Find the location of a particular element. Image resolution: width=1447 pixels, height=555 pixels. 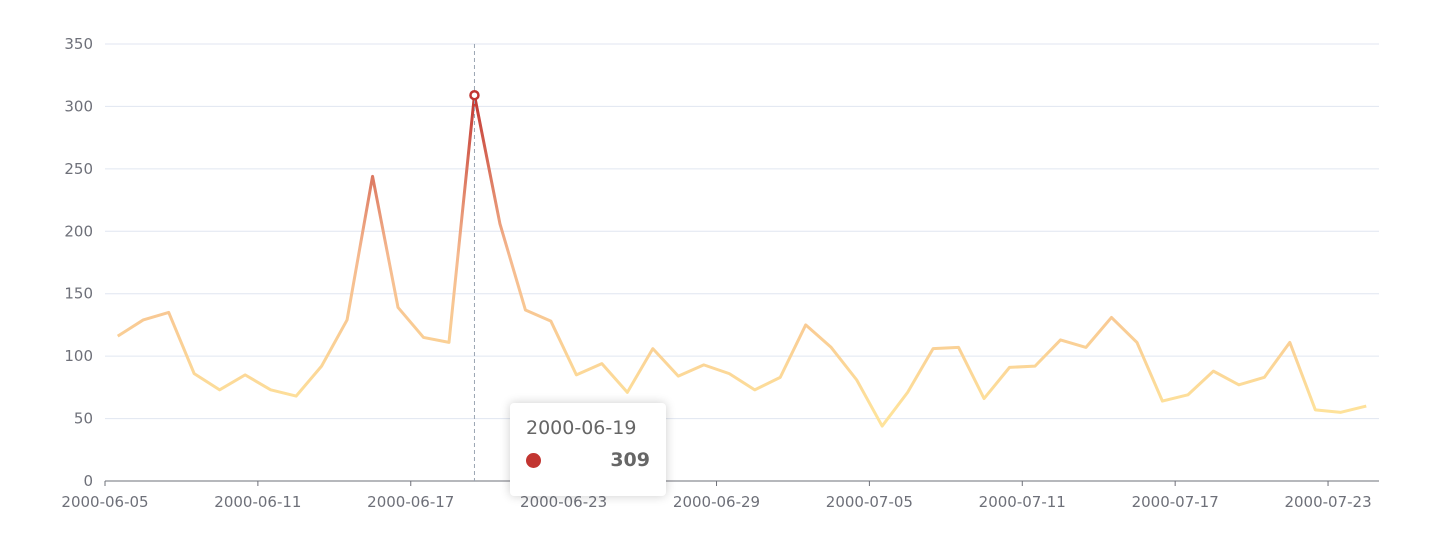

x-tick-label: 2000-06-17 is located at coordinates (410, 502).